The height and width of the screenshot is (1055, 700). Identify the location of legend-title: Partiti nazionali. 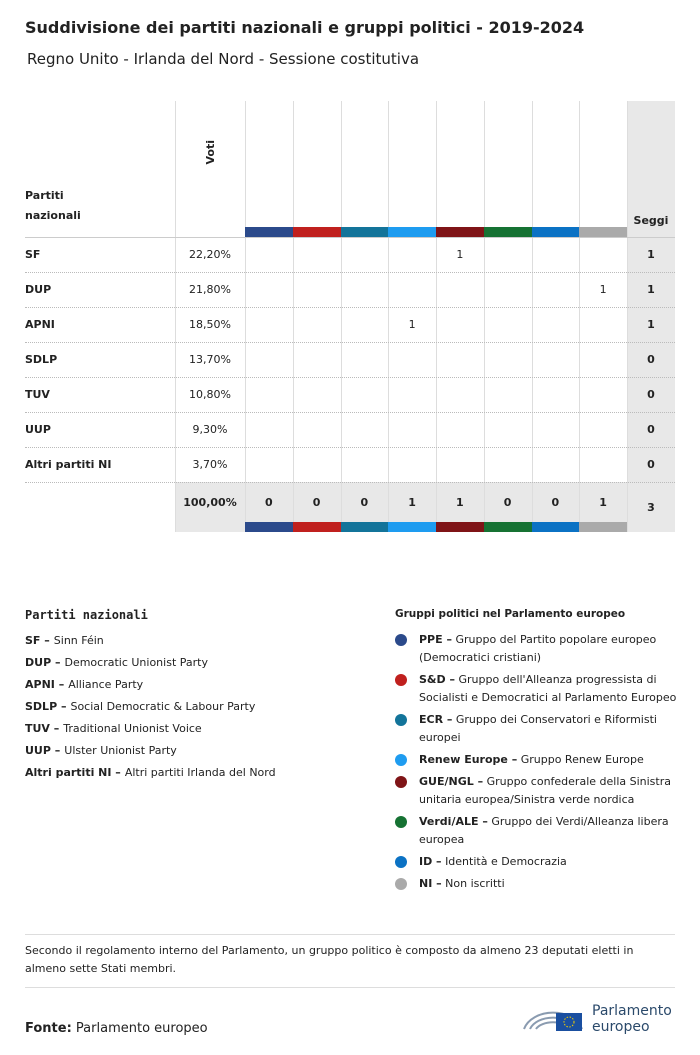
(86, 615).